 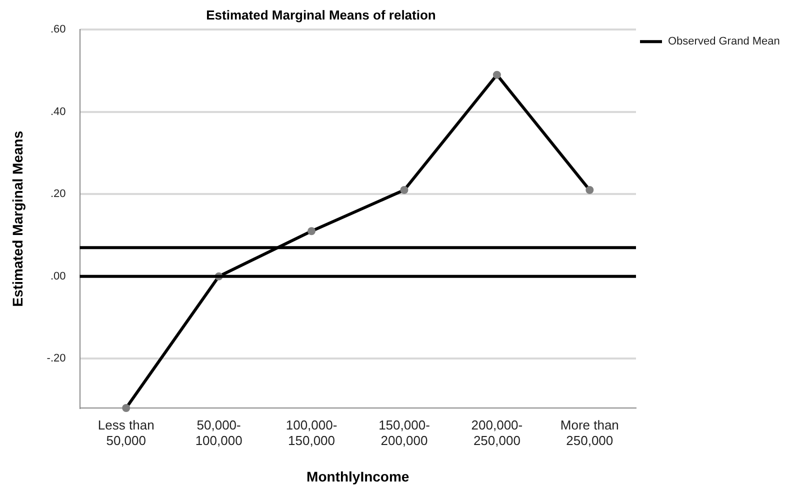 I want to click on y-tick-label: .00, so click(x=58, y=276).